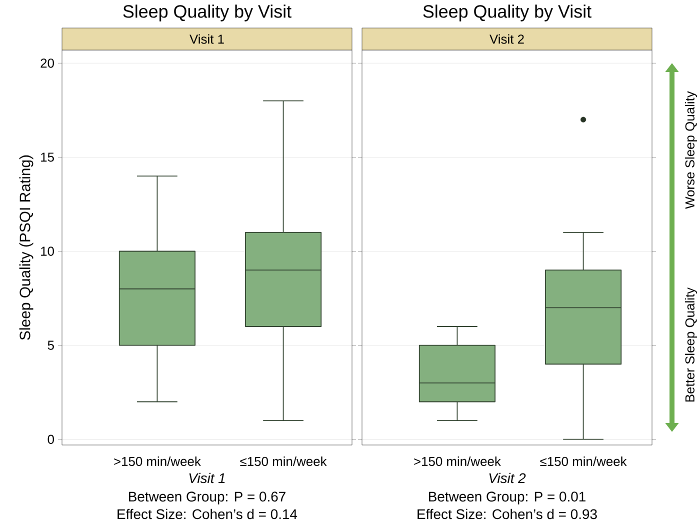 The image size is (698, 520). Describe the element at coordinates (691, 150) in the screenshot. I see `text: Worse Sleep Quality` at that location.